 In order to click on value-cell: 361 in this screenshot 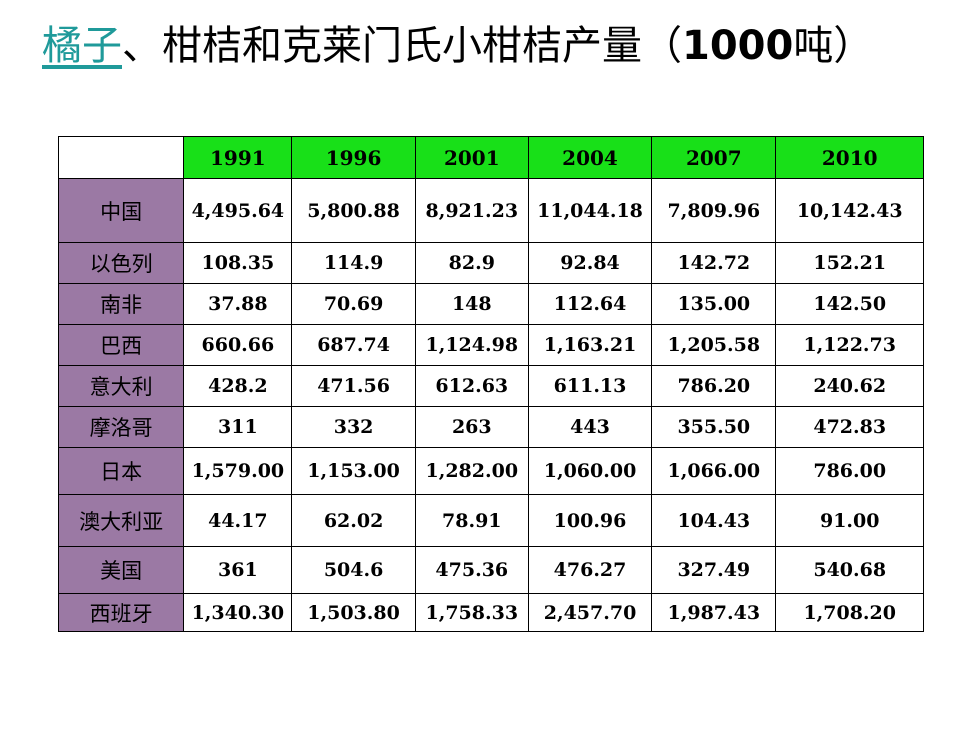, I will do `click(238, 570)`.